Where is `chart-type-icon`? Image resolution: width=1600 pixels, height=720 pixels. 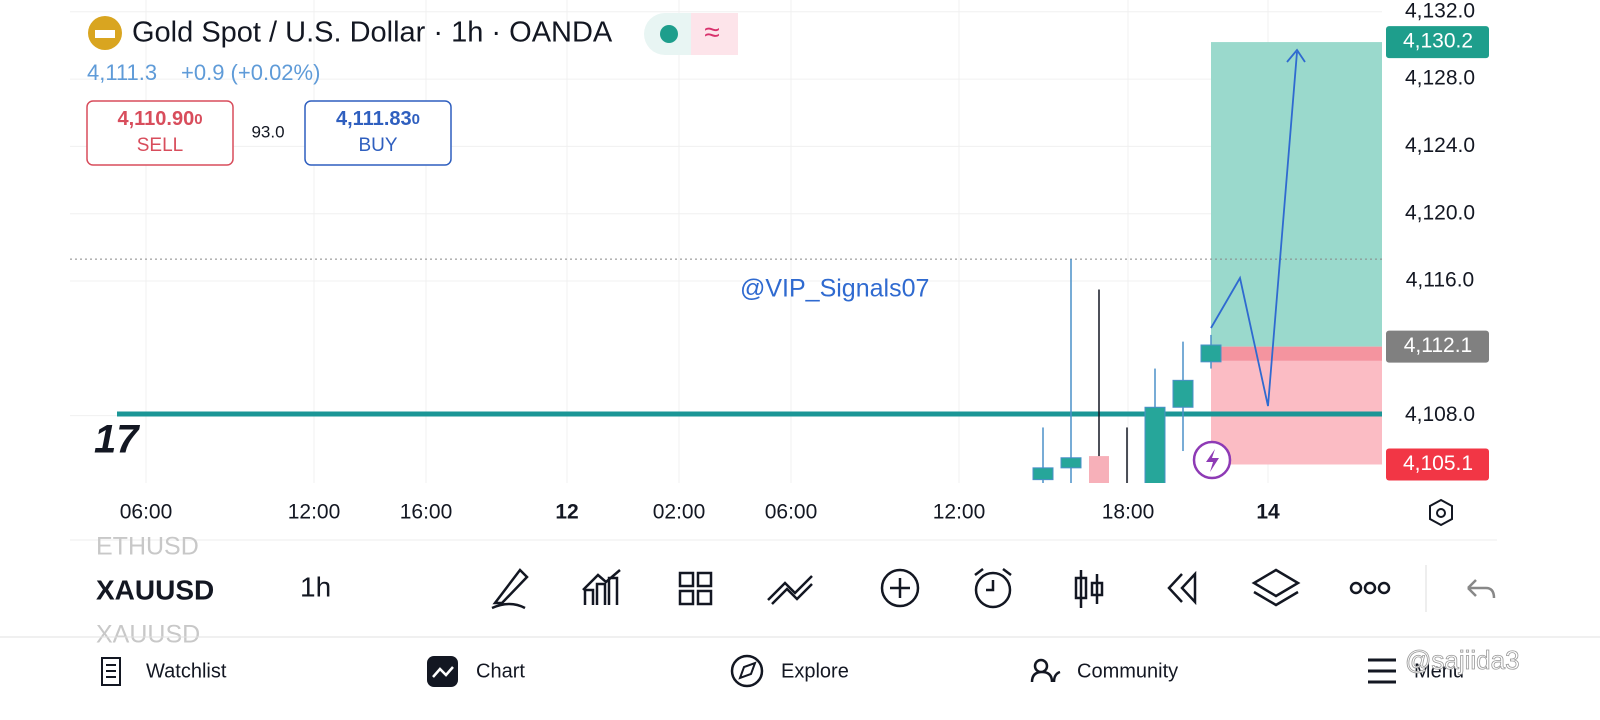 chart-type-icon is located at coordinates (1089, 589).